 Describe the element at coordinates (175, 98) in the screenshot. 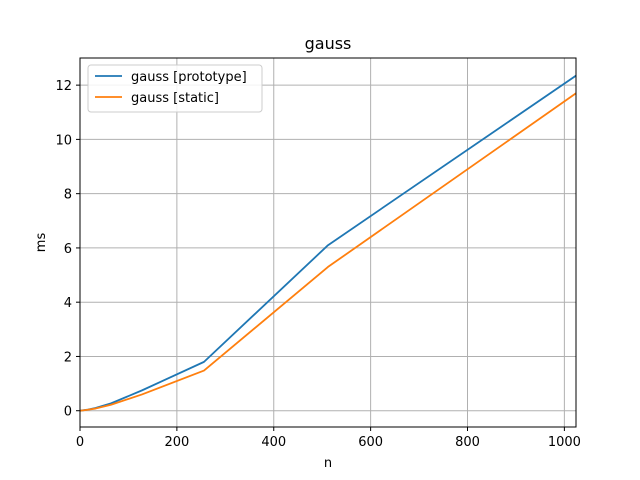

I see `legend-entry-1: gauss [static]` at that location.